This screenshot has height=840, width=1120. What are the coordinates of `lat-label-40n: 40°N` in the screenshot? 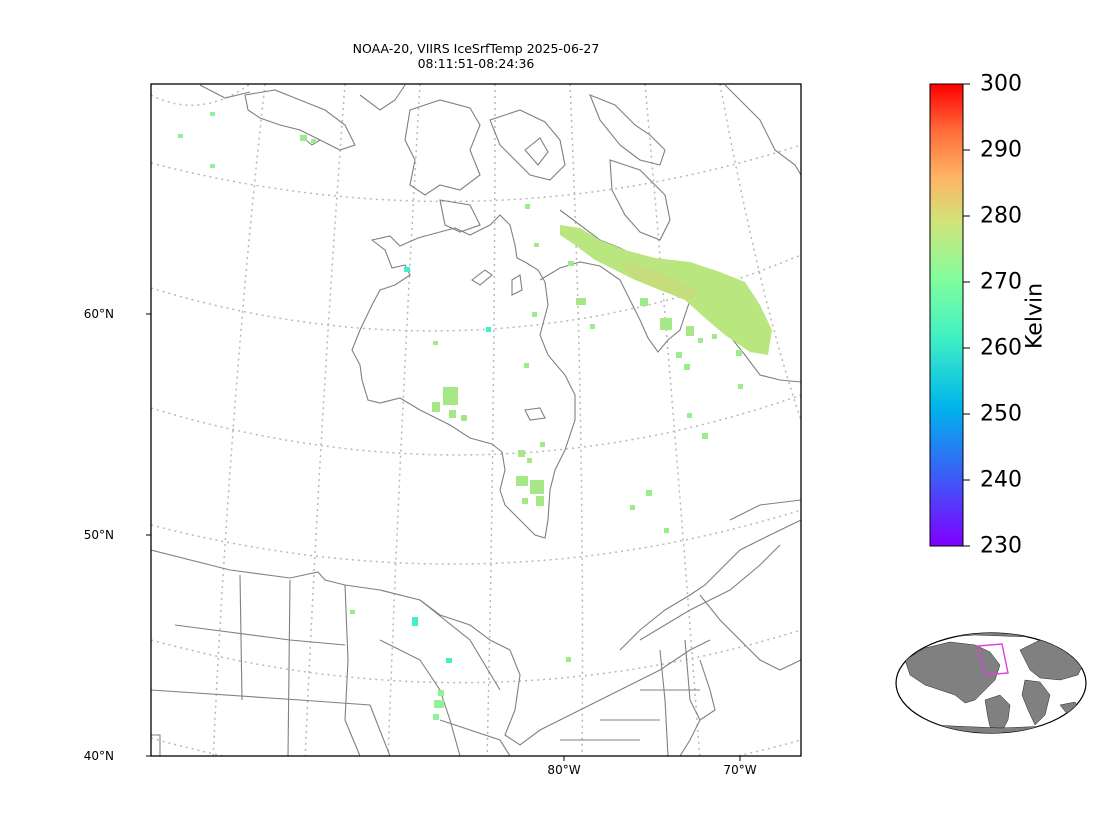 It's located at (98, 756).